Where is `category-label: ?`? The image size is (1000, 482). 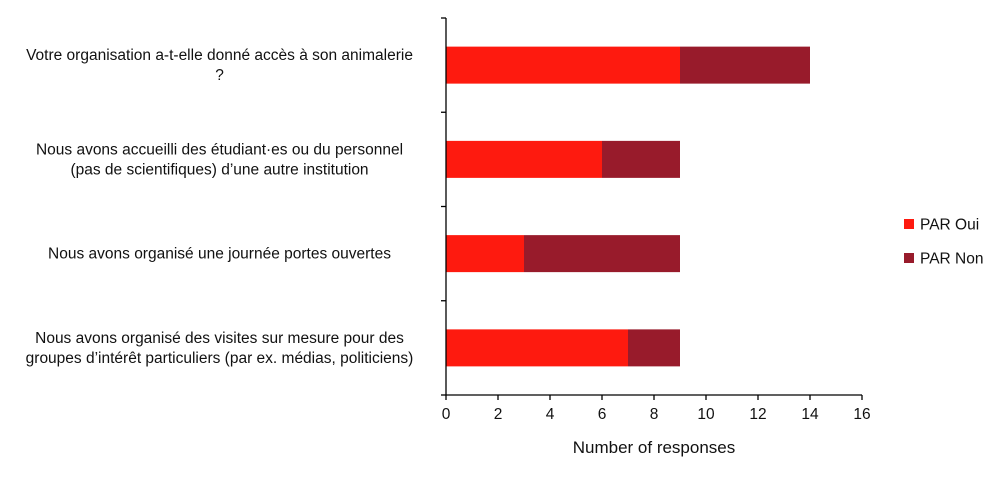 category-label: ? is located at coordinates (219, 75).